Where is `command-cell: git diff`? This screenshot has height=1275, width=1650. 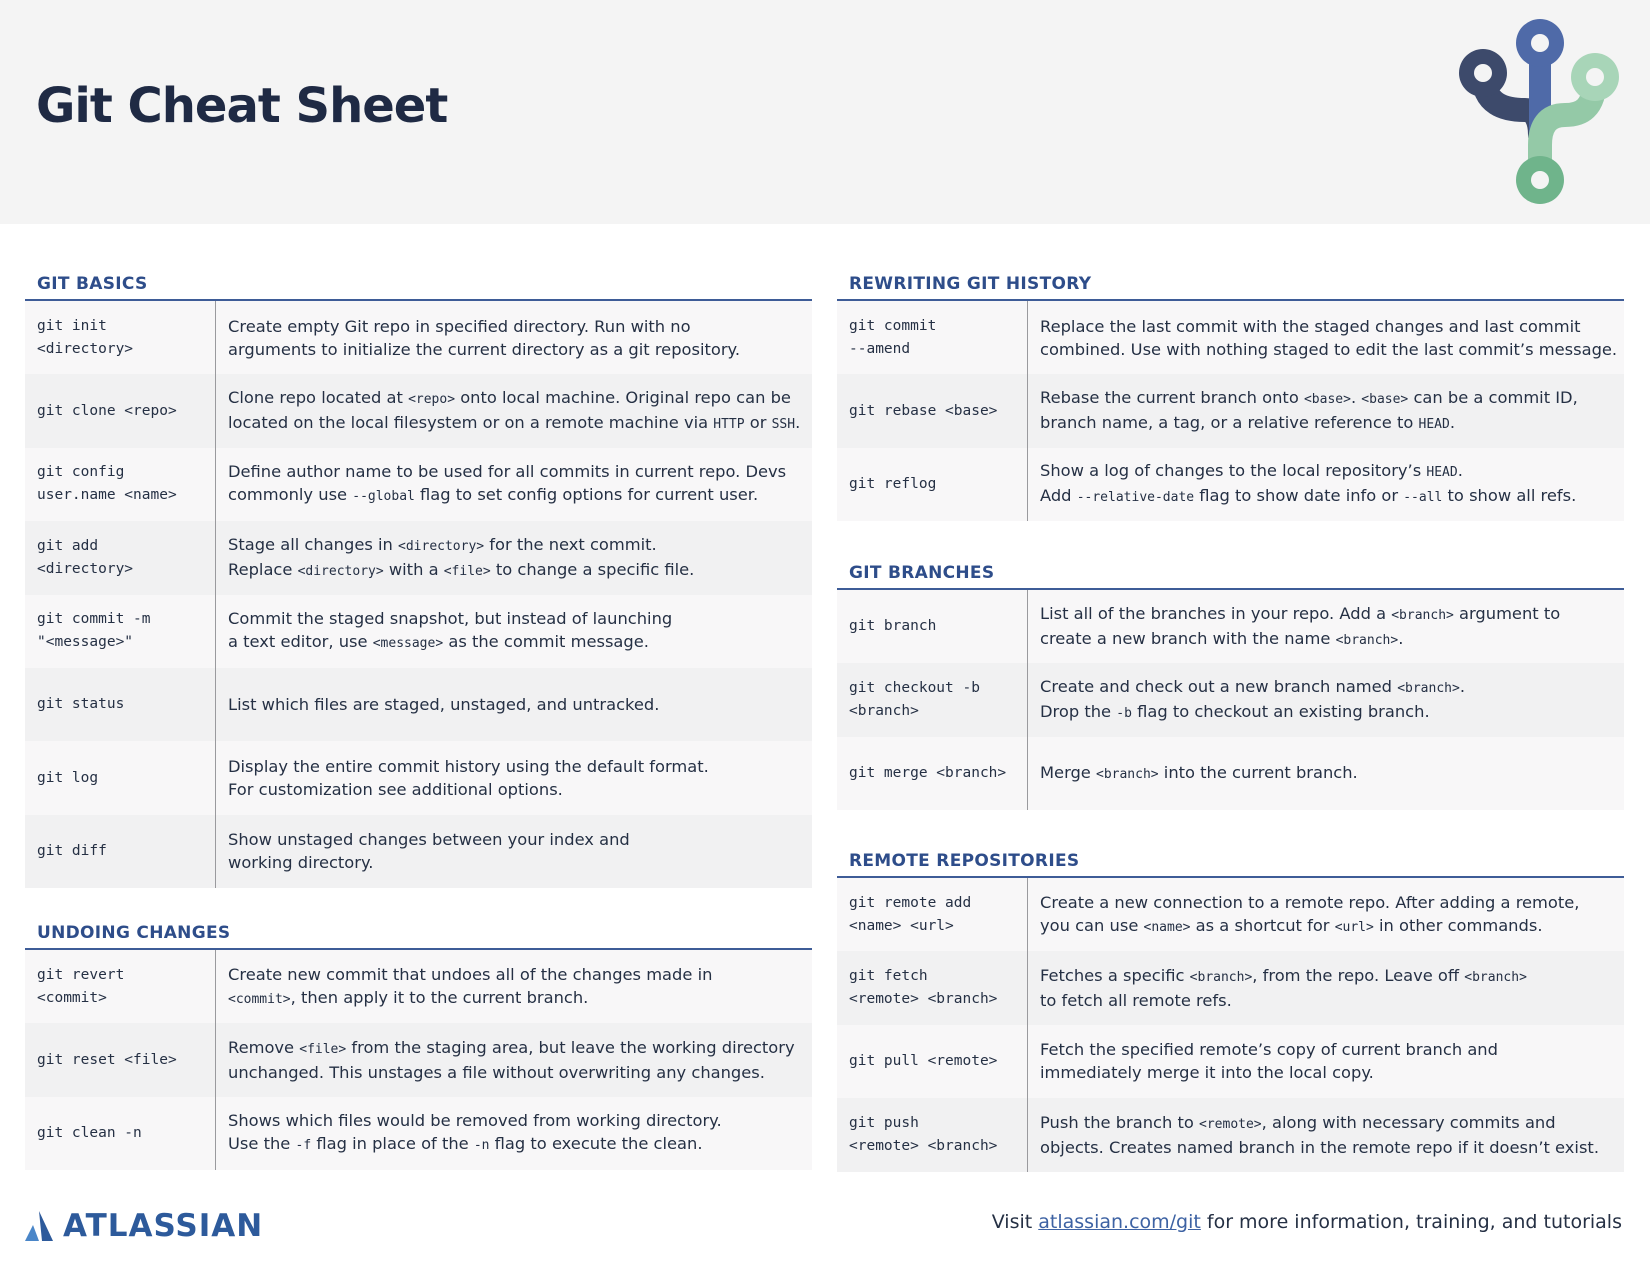
command-cell: git diff is located at coordinates (120, 851).